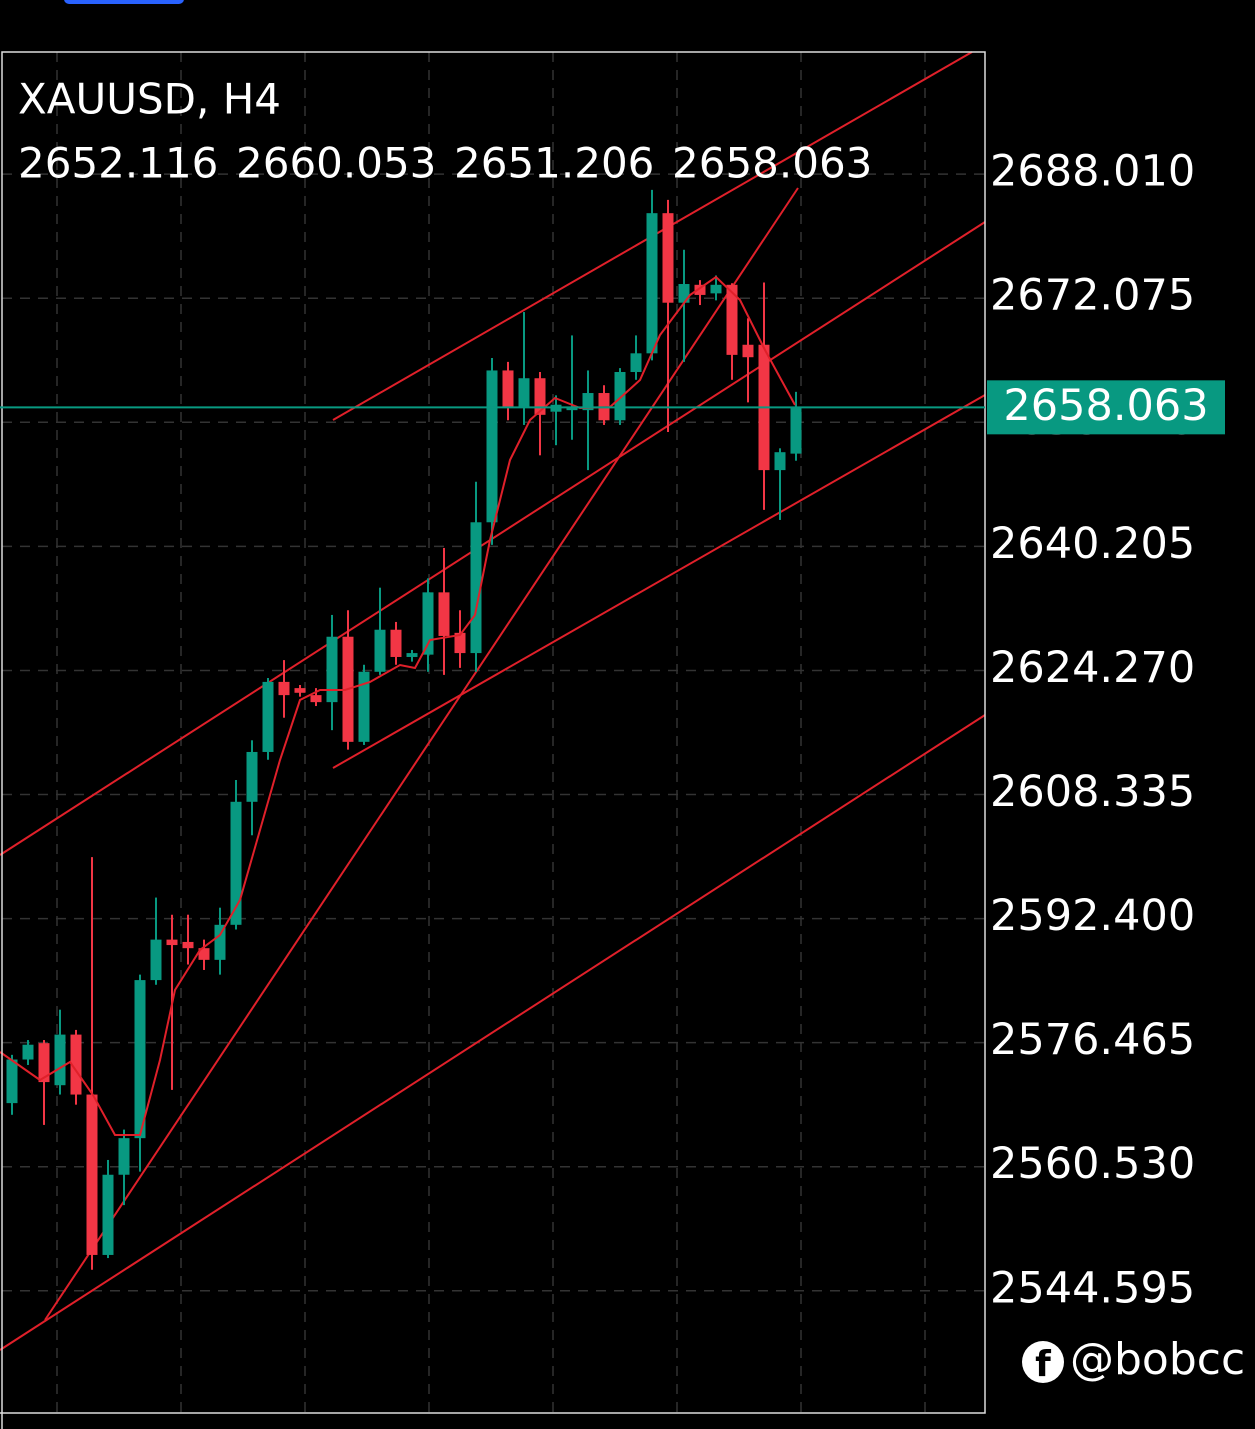  What do you see at coordinates (1092, 668) in the screenshot?
I see `y-tick-label: 2624.270` at bounding box center [1092, 668].